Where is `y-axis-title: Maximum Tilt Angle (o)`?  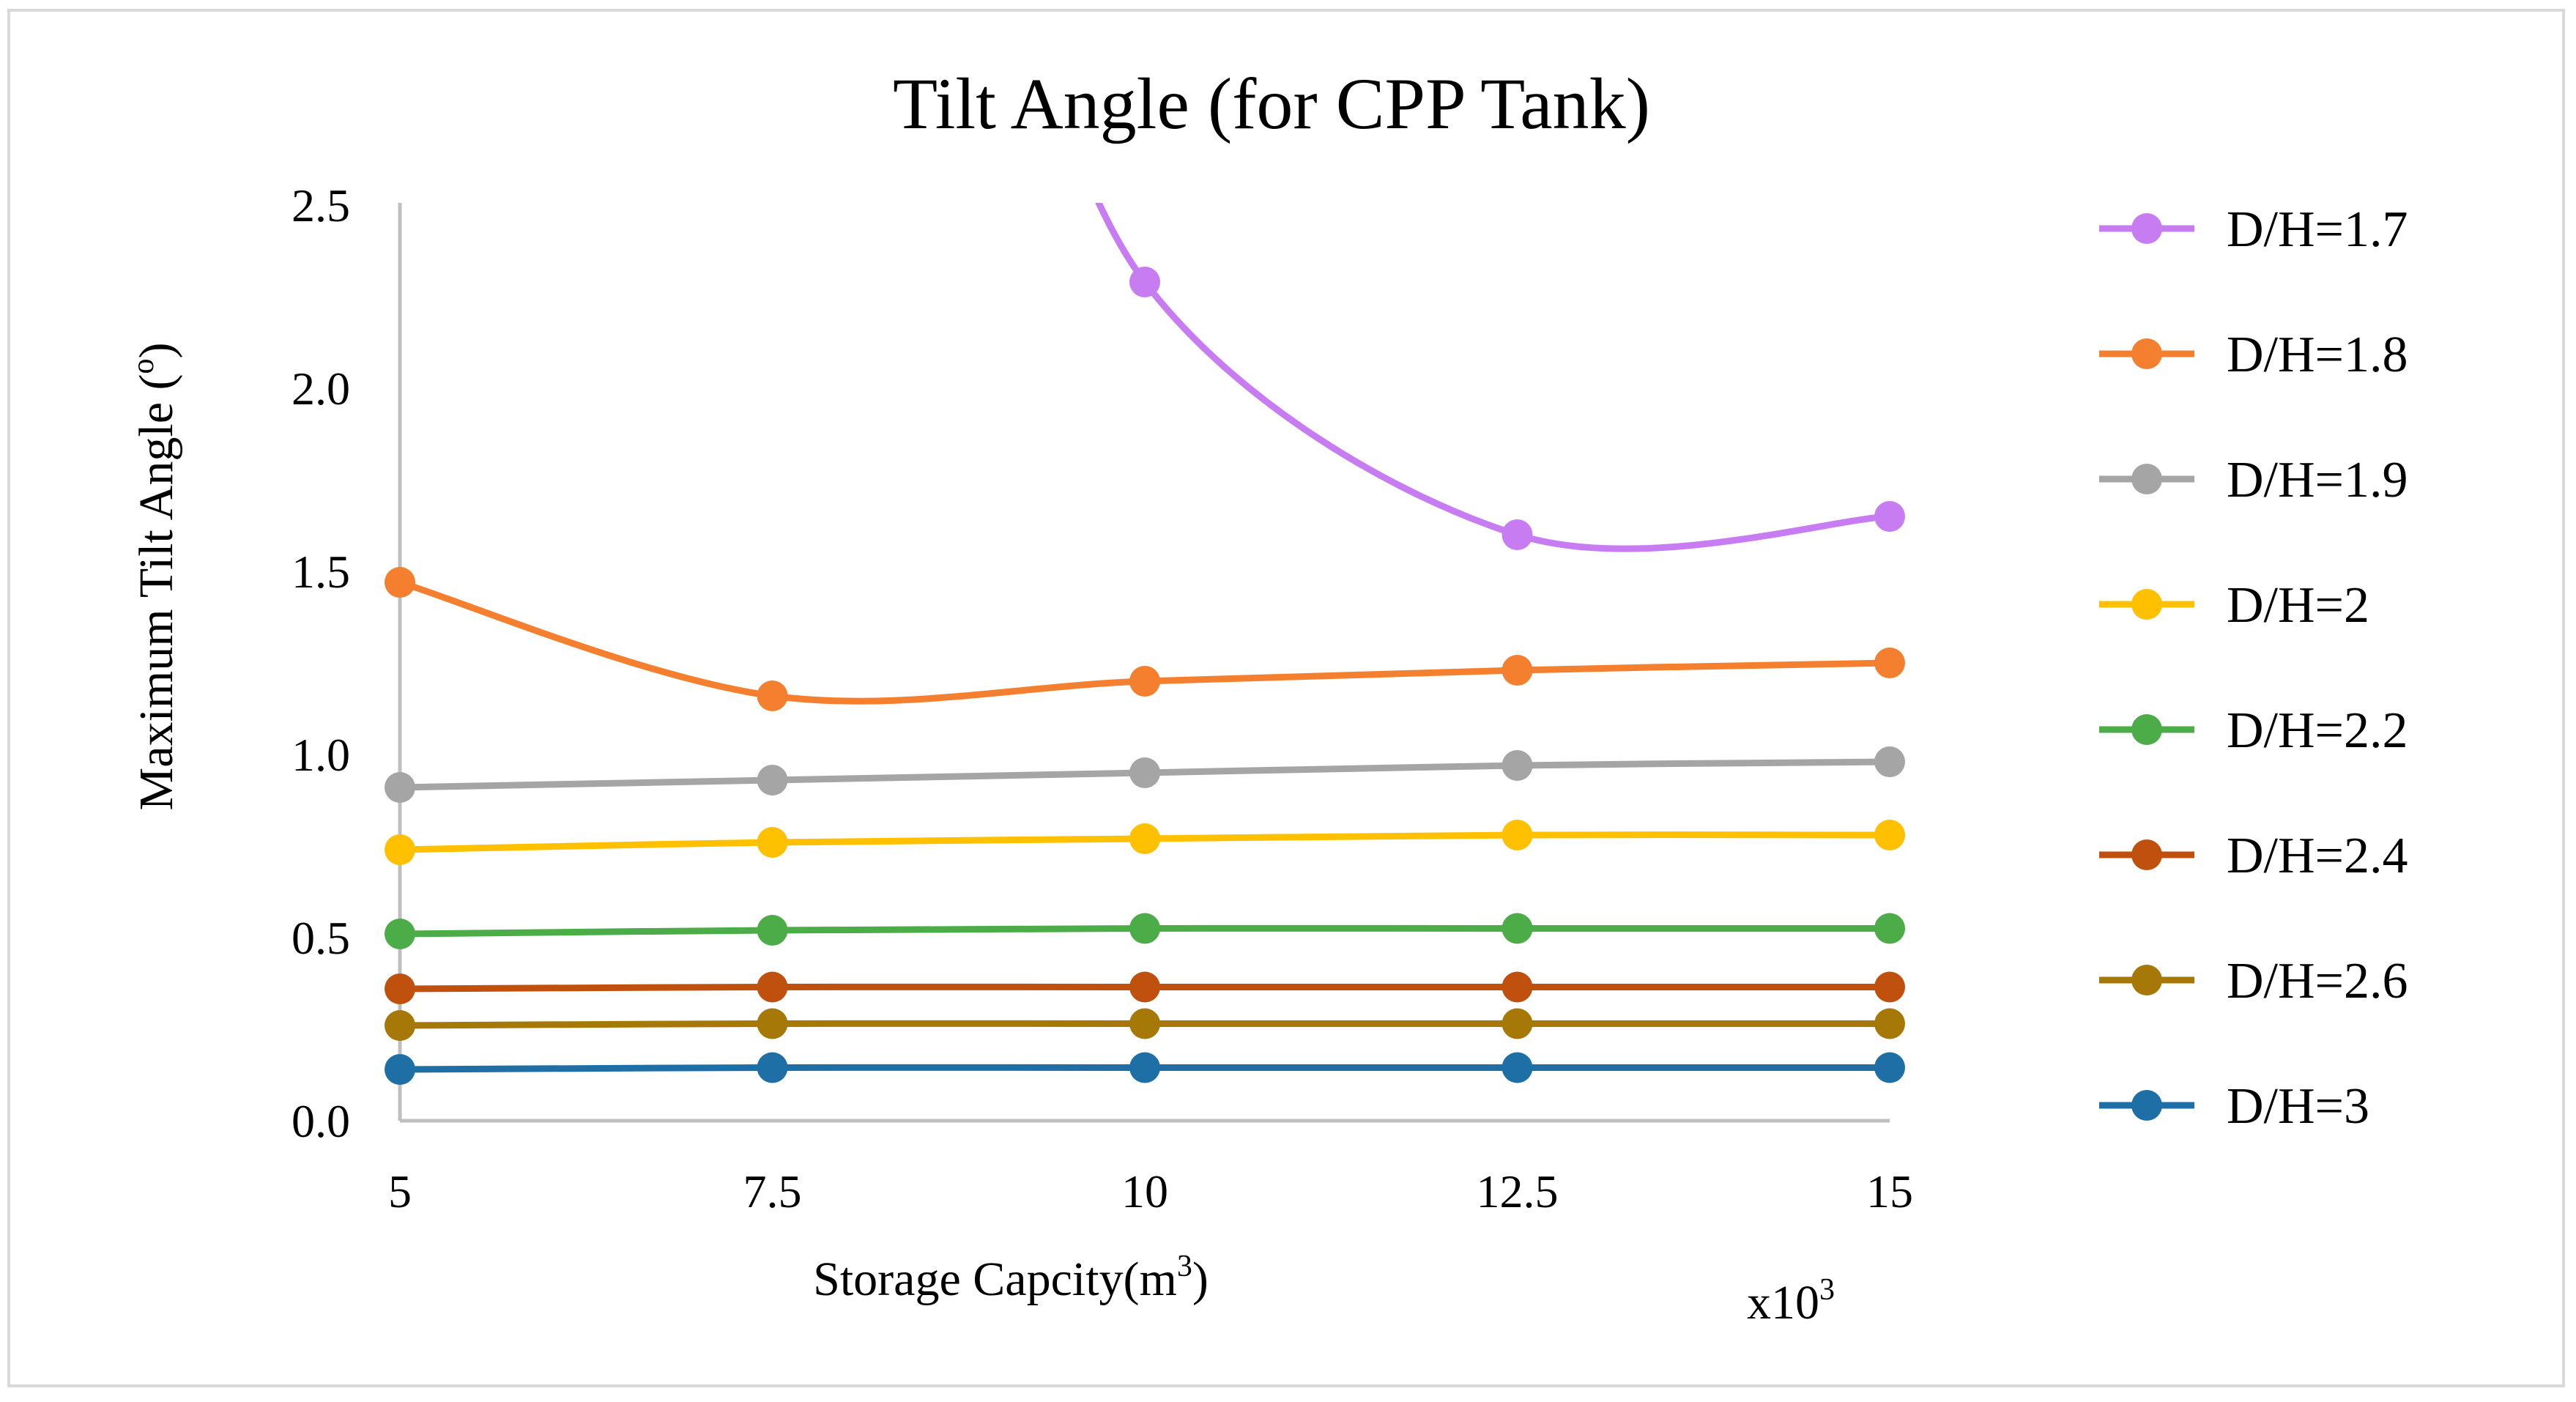
y-axis-title: Maximum Tilt Angle (o) is located at coordinates (155, 577).